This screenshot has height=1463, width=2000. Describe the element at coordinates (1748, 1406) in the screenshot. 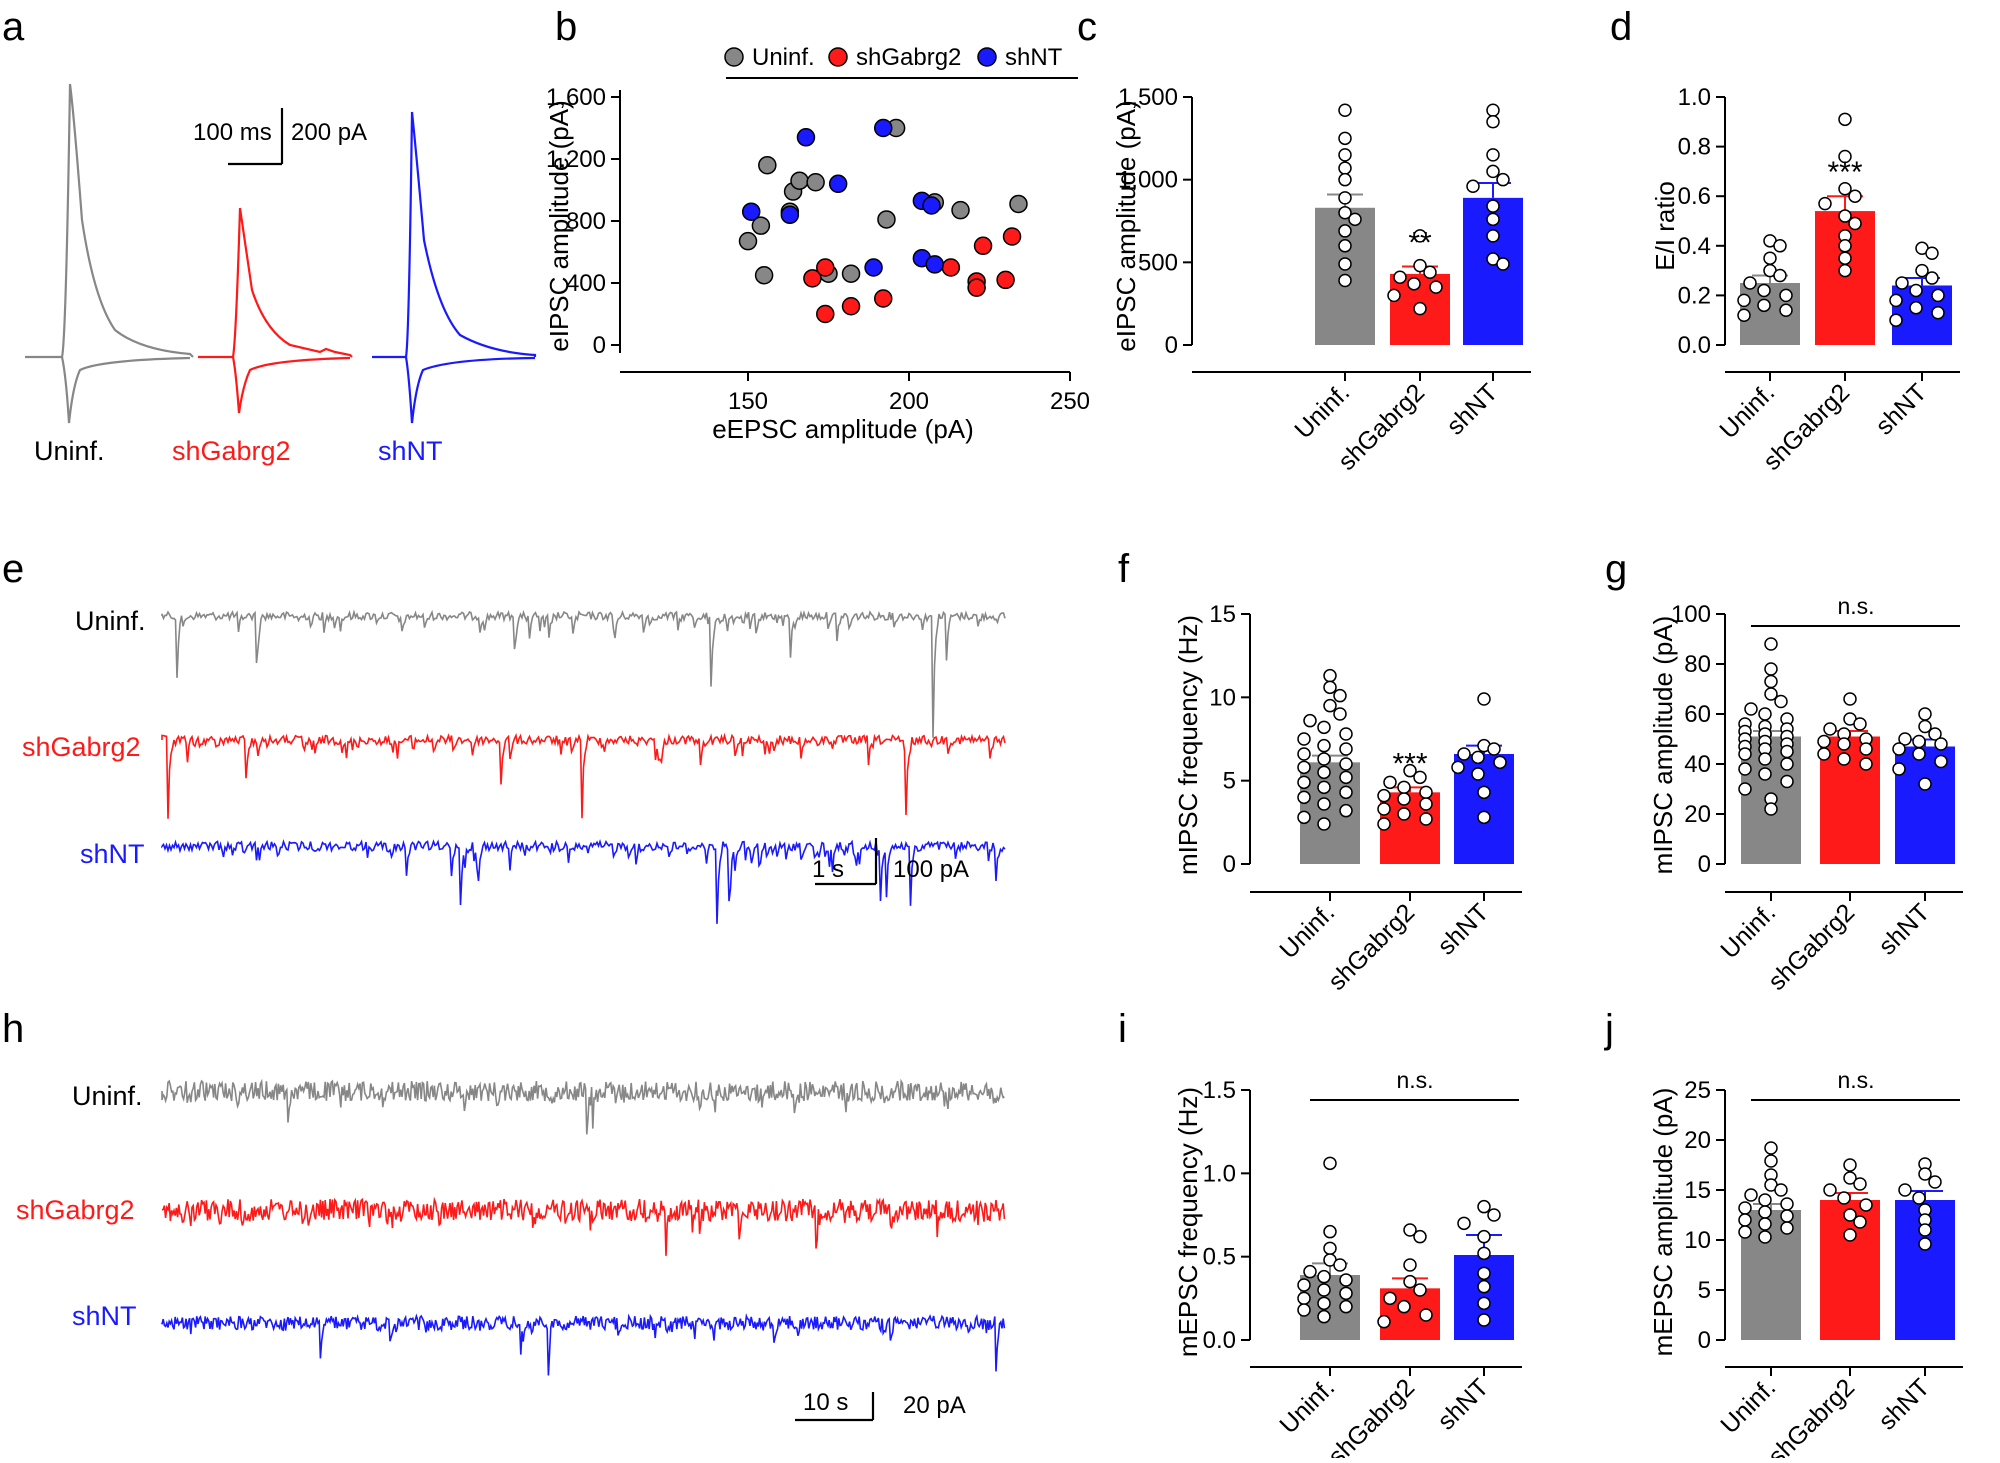

I see `j-category-label: Uninf.` at that location.